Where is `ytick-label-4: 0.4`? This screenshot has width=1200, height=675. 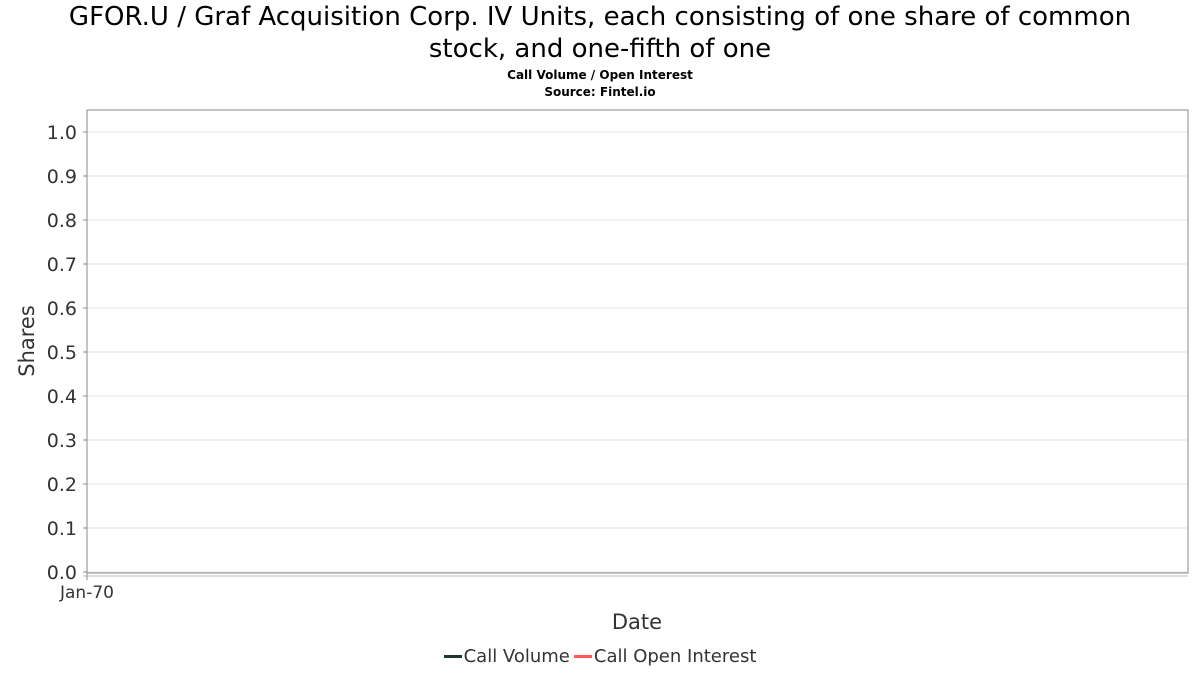
ytick-label-4: 0.4 is located at coordinates (62, 397).